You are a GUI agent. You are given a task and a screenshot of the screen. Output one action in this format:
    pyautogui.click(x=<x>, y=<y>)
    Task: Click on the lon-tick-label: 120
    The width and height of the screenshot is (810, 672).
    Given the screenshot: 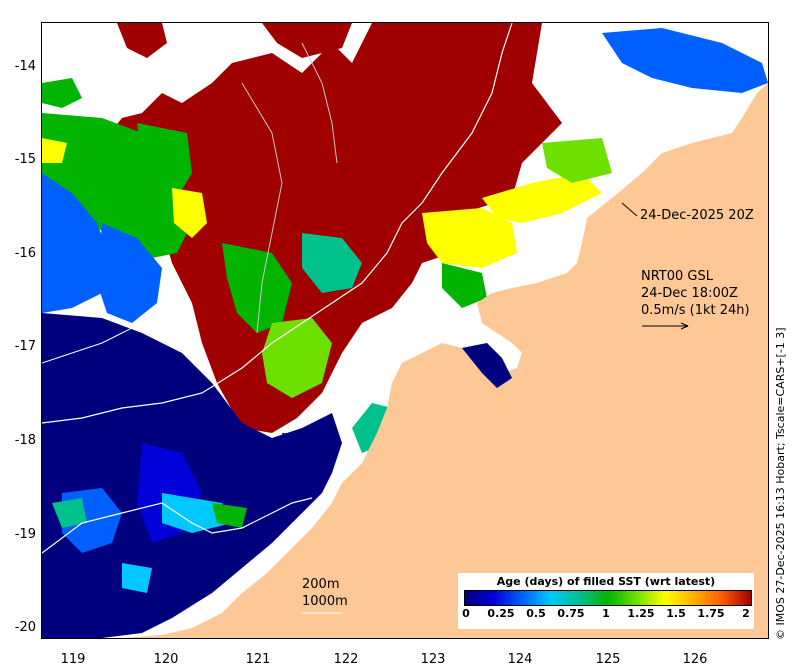 What is the action you would take?
    pyautogui.click(x=166, y=659)
    